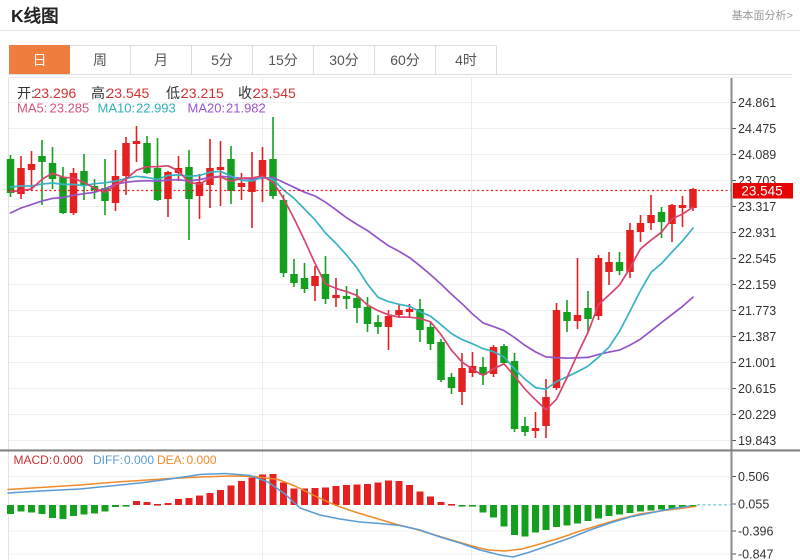 This screenshot has width=800, height=560. What do you see at coordinates (117, 108) in the screenshot?
I see `svg-text: MA10:` at bounding box center [117, 108].